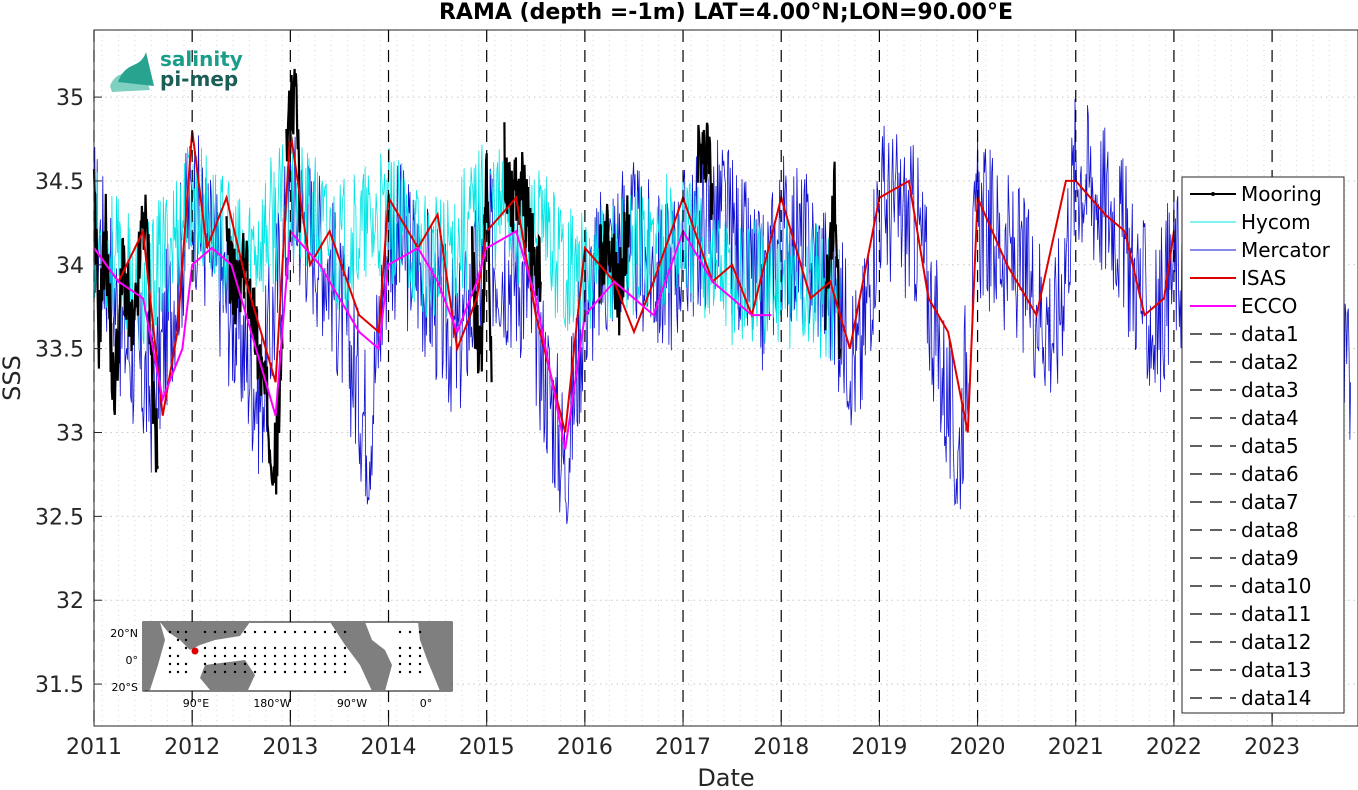 The width and height of the screenshot is (1358, 790). I want to click on y-axis-label: SSS, so click(13, 378).